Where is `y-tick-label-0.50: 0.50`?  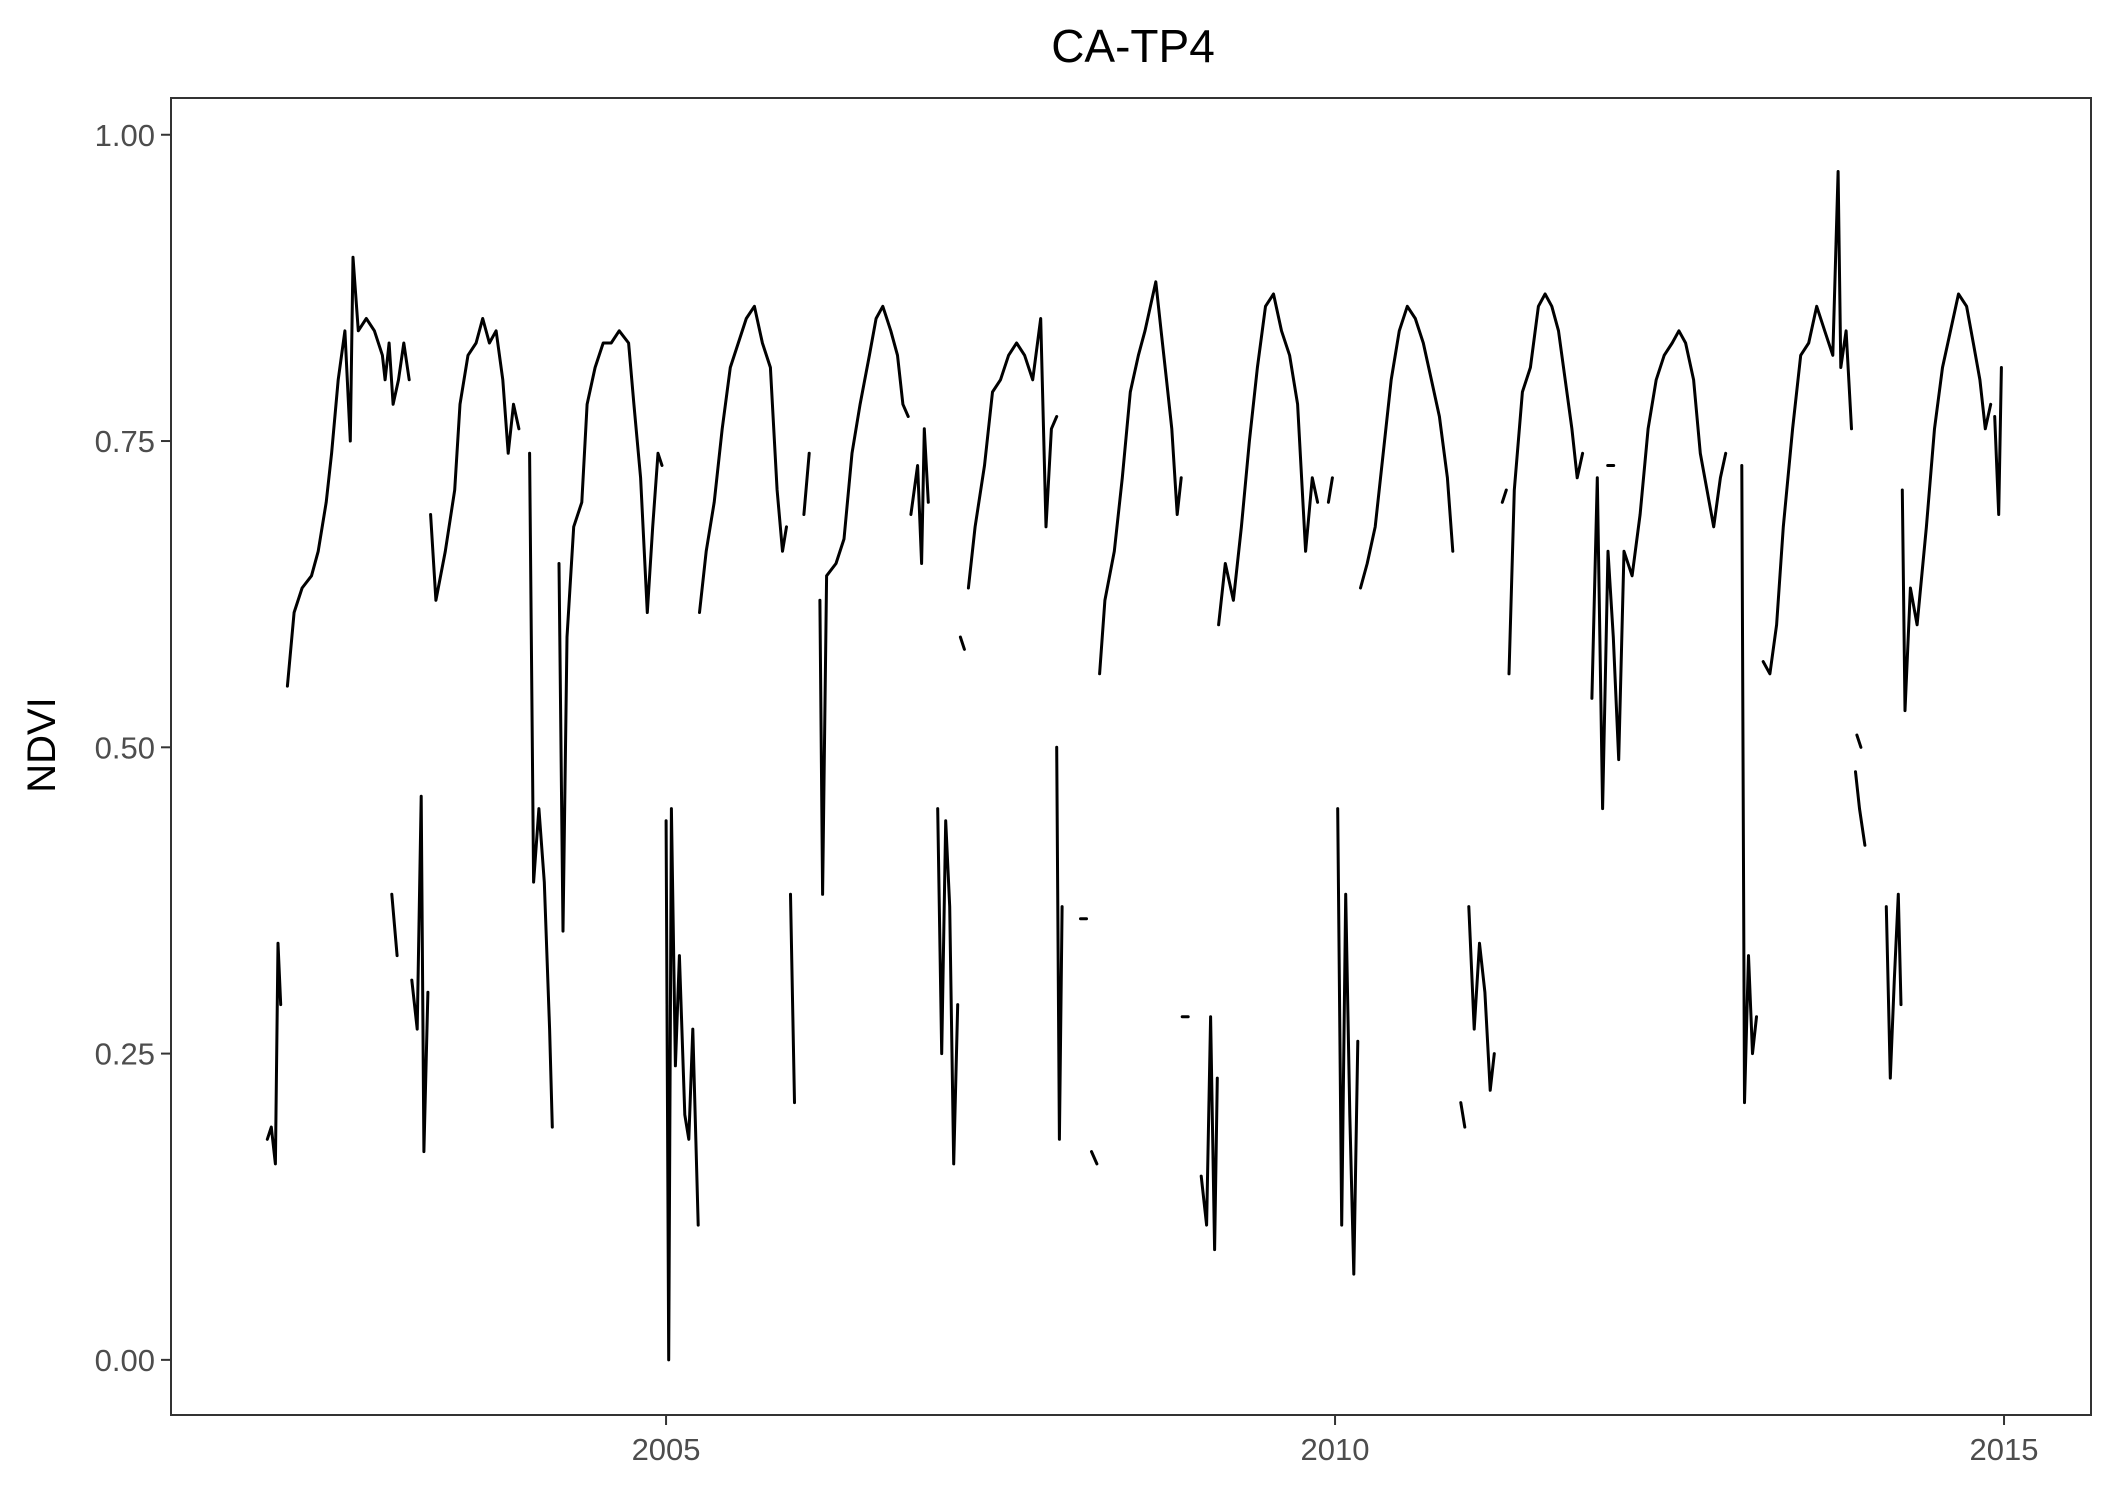
y-tick-label-0.50: 0.50 is located at coordinates (125, 747).